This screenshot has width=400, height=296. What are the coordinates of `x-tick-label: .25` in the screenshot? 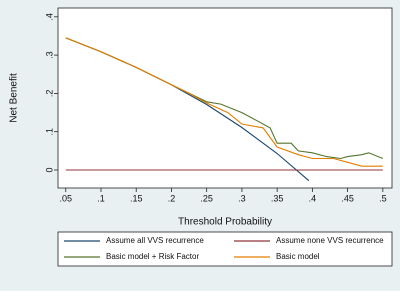 It's located at (206, 198).